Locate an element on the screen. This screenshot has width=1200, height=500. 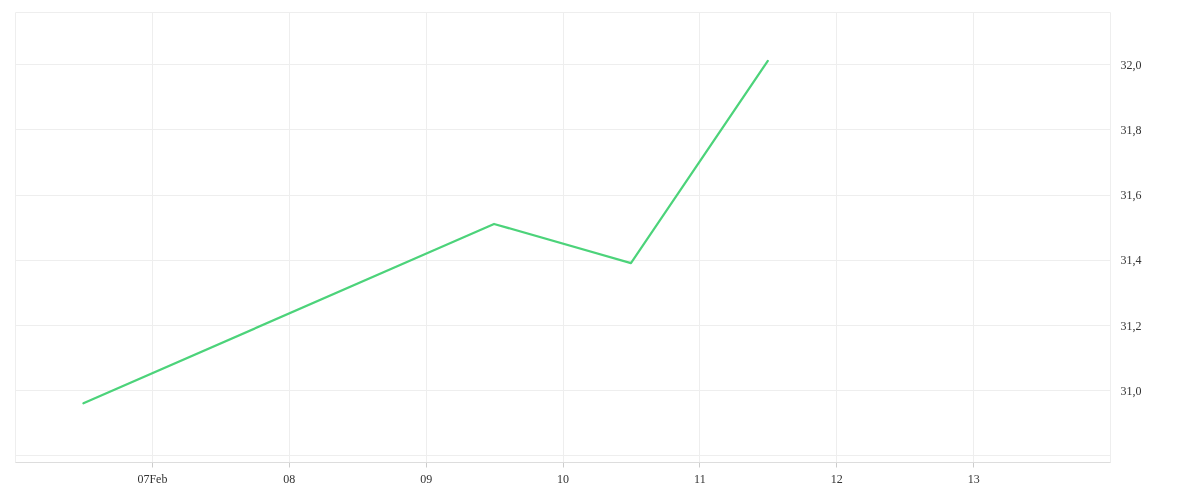
x-tick-label: 12 is located at coordinates (836, 478).